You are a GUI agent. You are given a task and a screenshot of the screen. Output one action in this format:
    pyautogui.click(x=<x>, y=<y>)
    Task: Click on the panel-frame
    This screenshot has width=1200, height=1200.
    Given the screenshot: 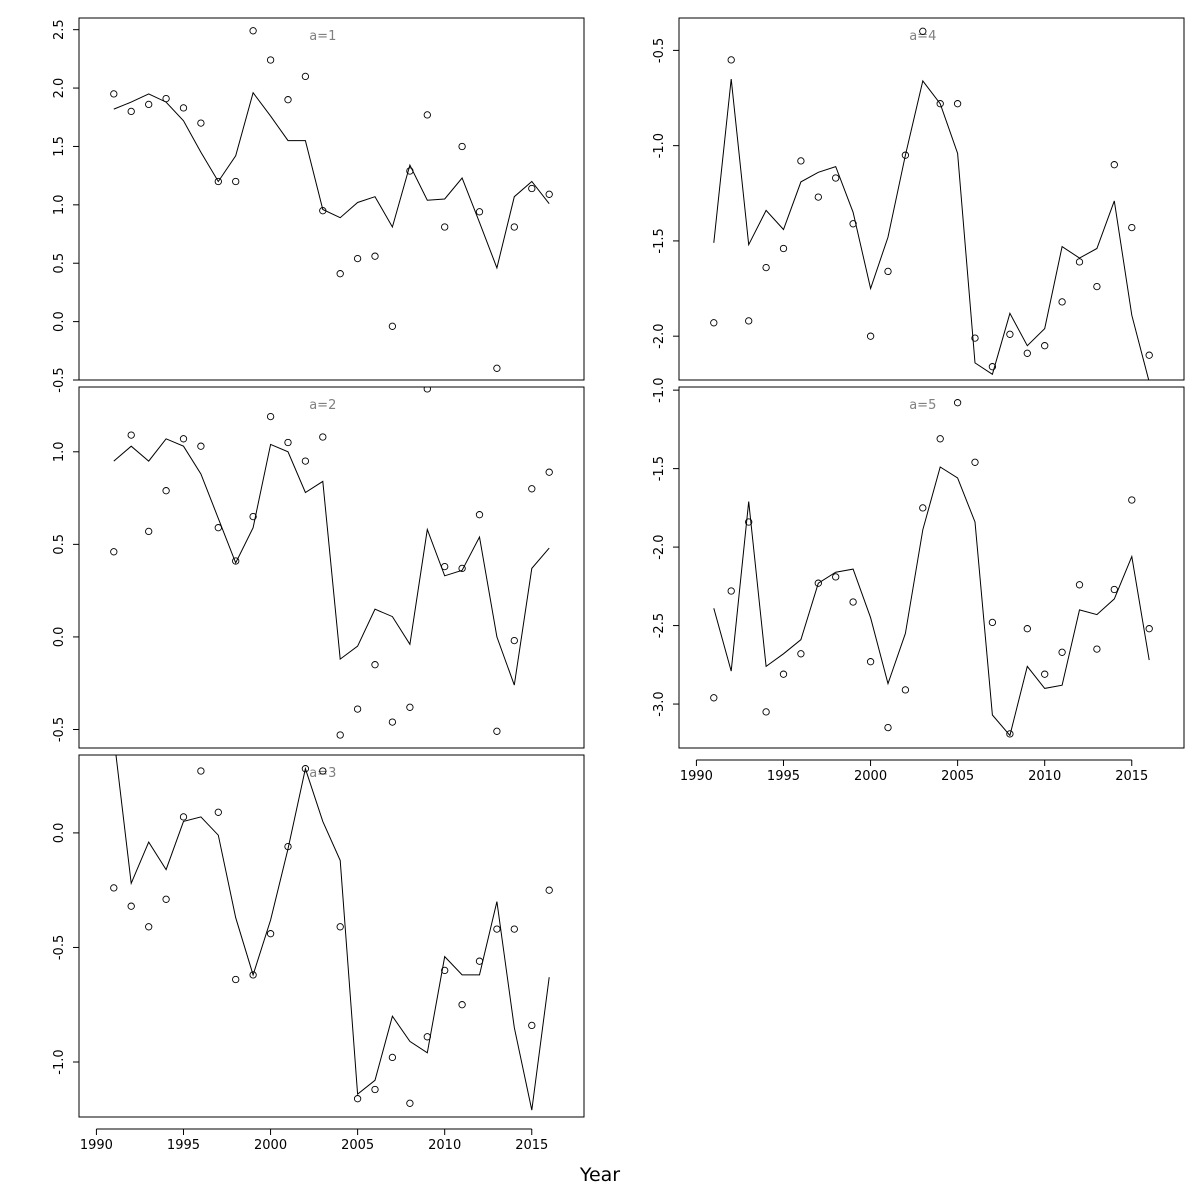 What is the action you would take?
    pyautogui.click(x=331, y=567)
    